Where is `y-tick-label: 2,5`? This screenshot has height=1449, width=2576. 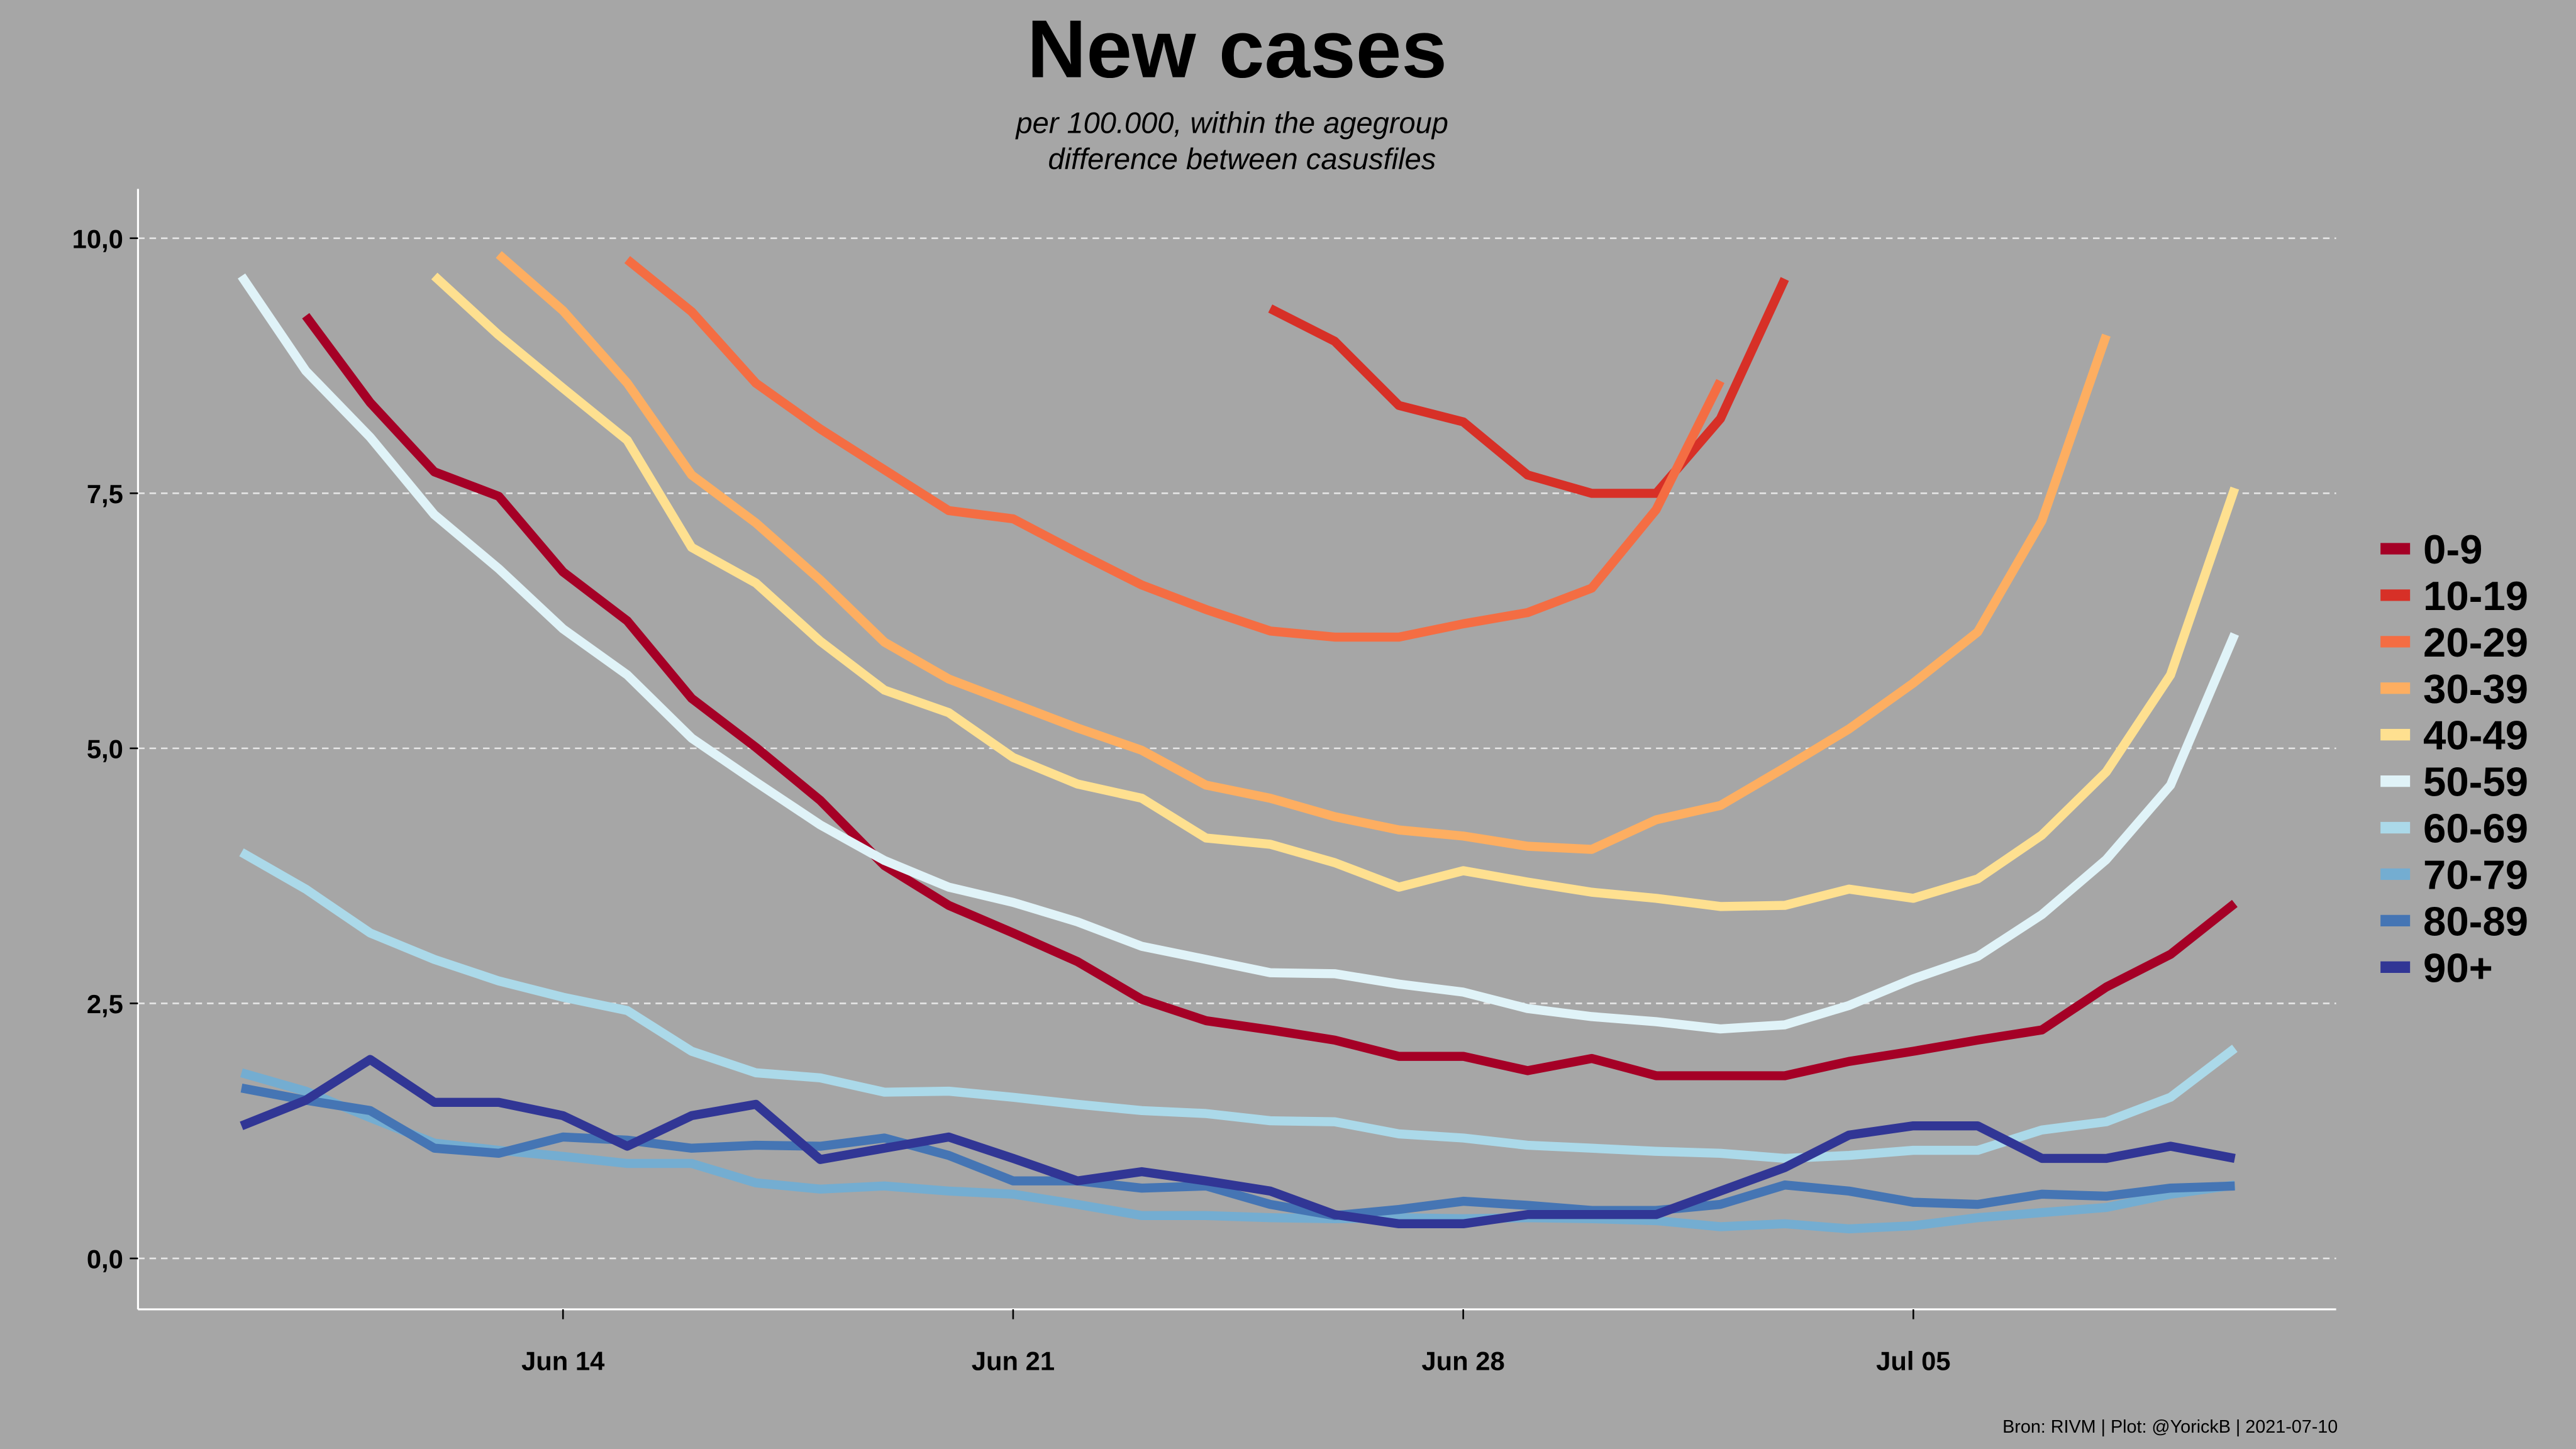 y-tick-label: 2,5 is located at coordinates (105, 1004).